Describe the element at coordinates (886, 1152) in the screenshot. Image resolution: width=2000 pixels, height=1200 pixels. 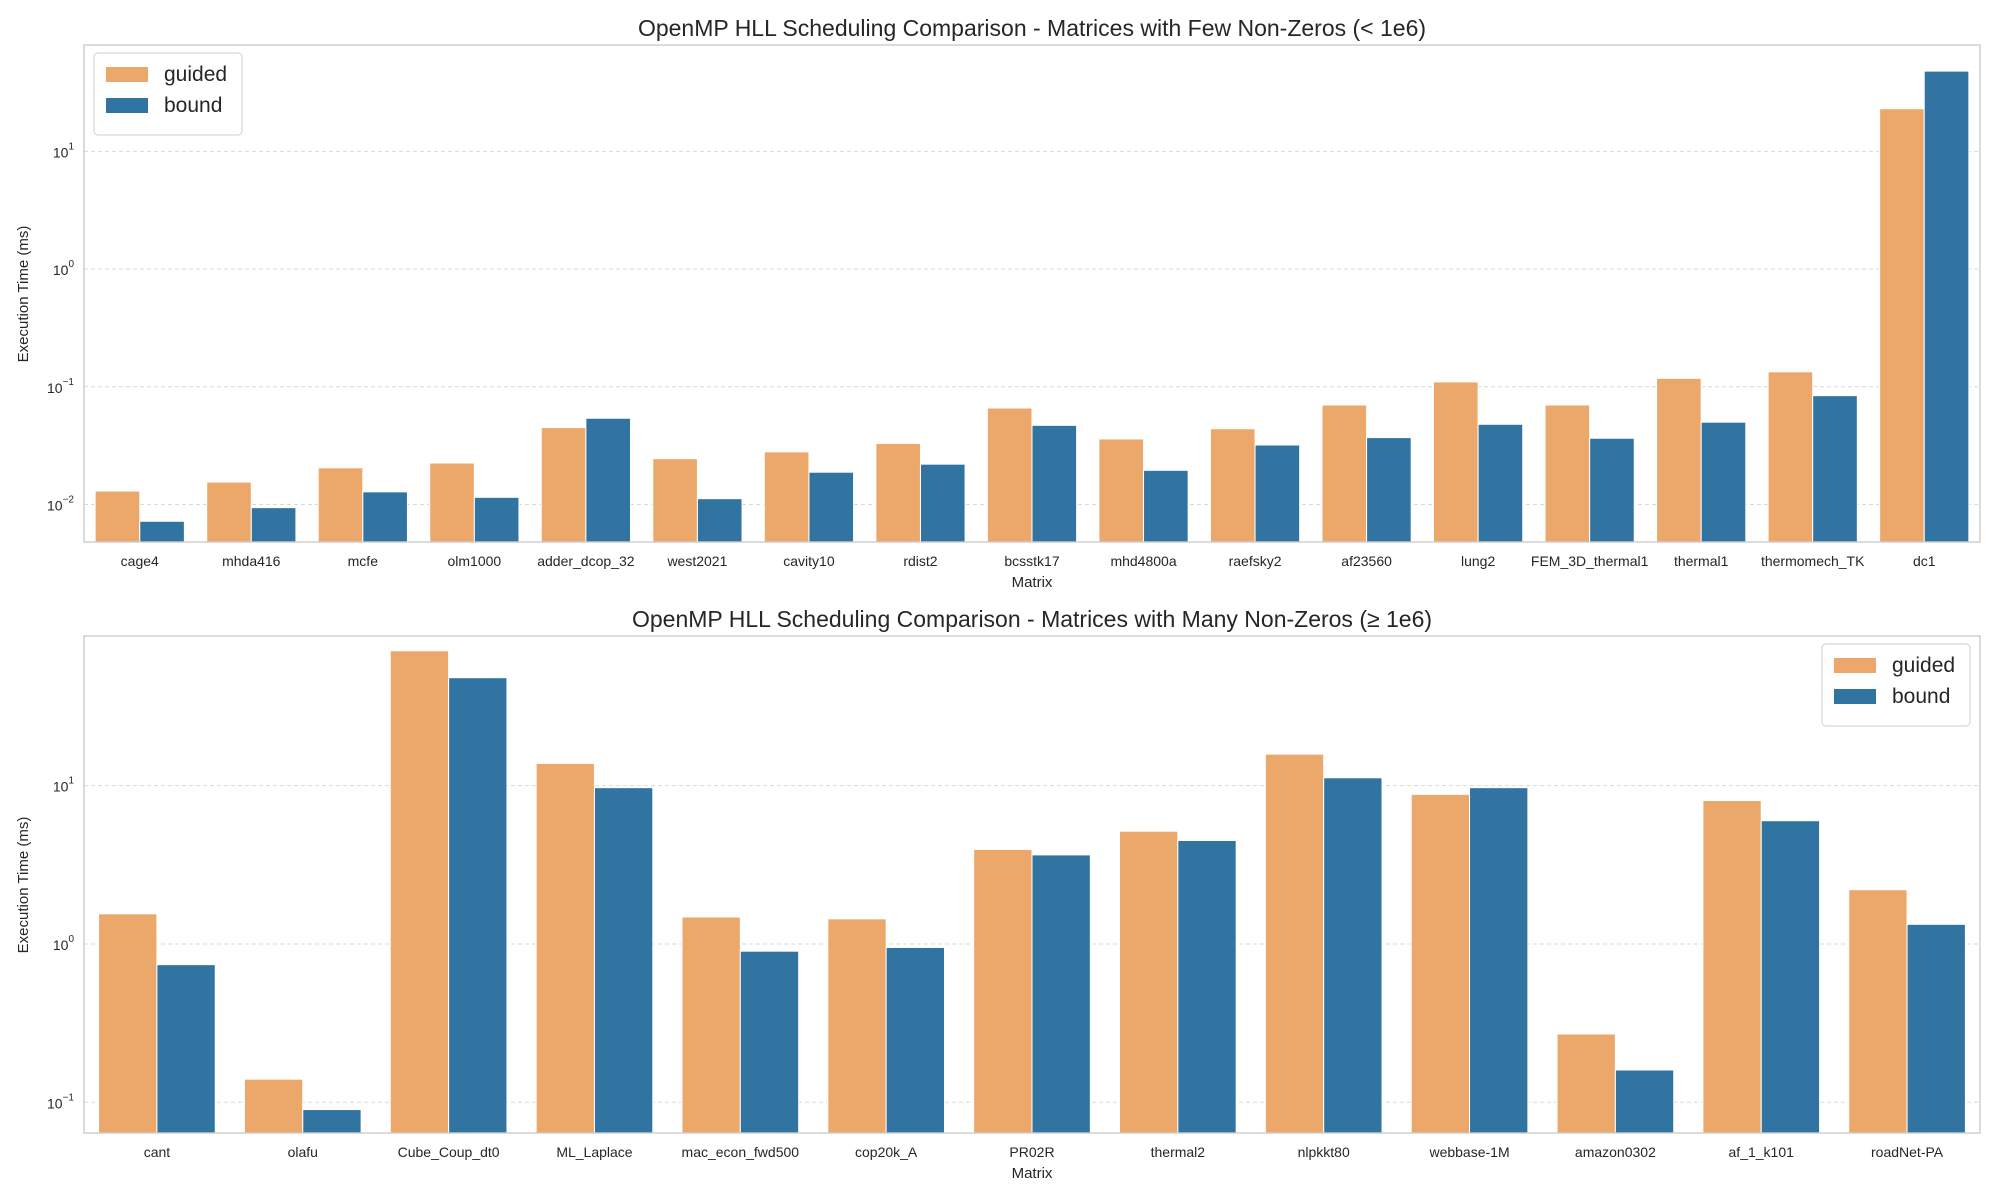
I see `x-tick-label: cop20k_A` at that location.